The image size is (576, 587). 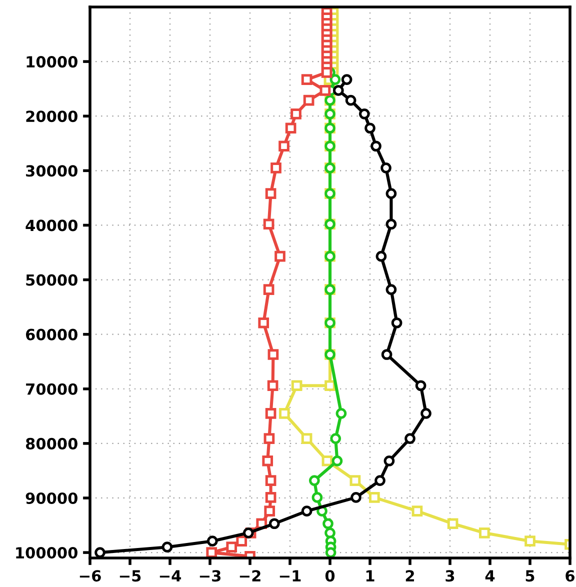 I want to click on y-tick-label: 90000, so click(x=52, y=498).